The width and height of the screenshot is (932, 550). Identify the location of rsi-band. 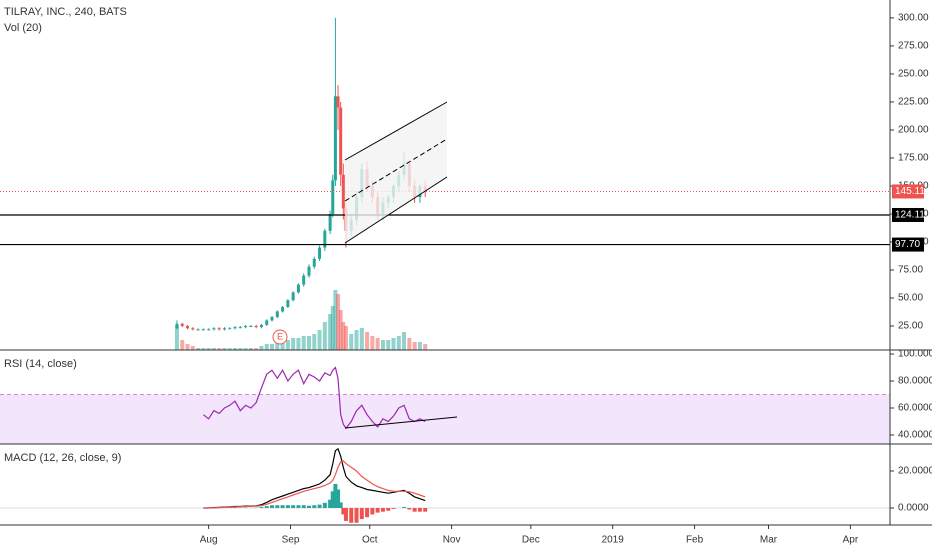
(445, 419).